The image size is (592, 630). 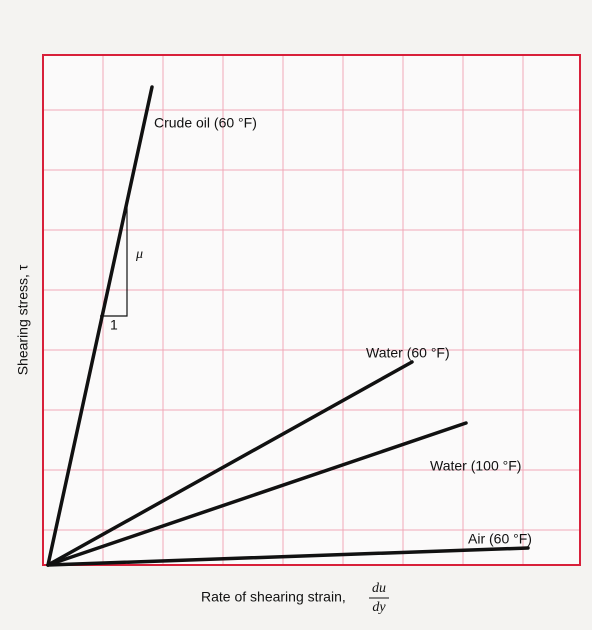 What do you see at coordinates (500, 539) in the screenshot?
I see `curve-label: Air (60 °F)` at bounding box center [500, 539].